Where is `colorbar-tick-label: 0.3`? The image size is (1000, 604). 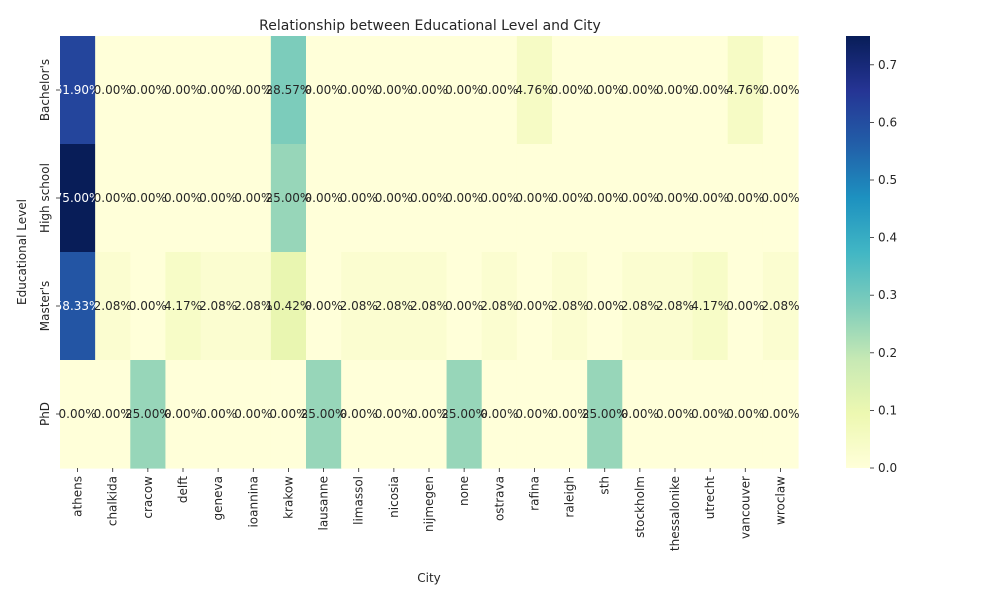
colorbar-tick-label: 0.3 is located at coordinates (887, 295).